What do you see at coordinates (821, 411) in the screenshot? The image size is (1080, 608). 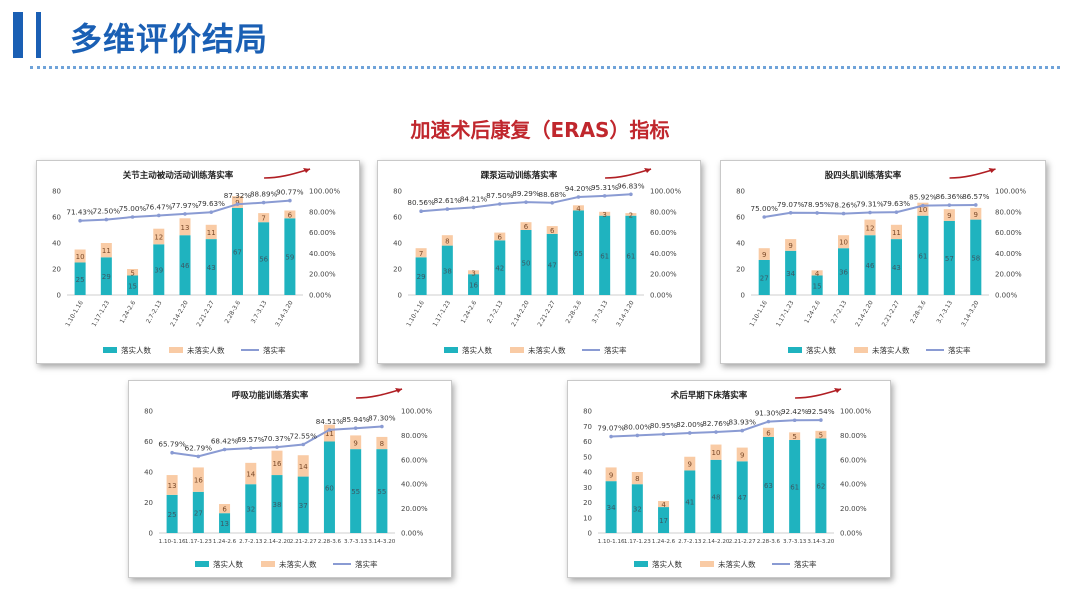 I see `rate-label: 92.54%` at bounding box center [821, 411].